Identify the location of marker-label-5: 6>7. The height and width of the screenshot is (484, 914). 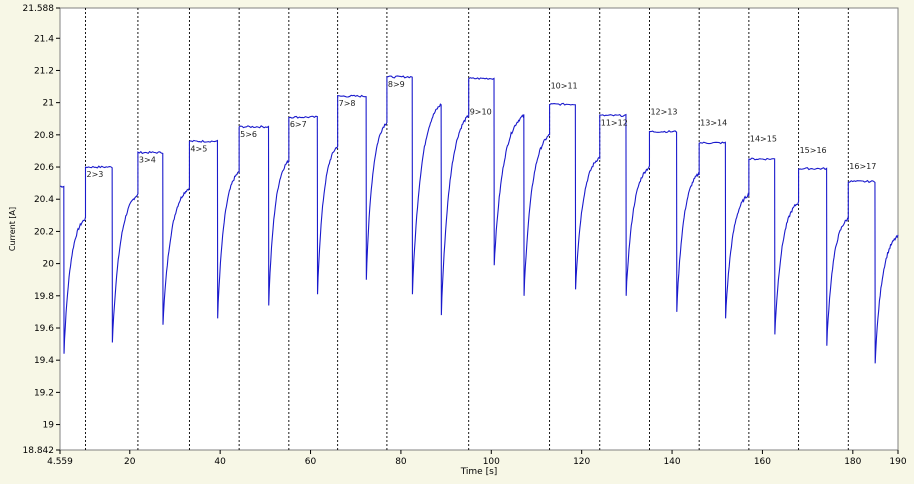
(298, 124).